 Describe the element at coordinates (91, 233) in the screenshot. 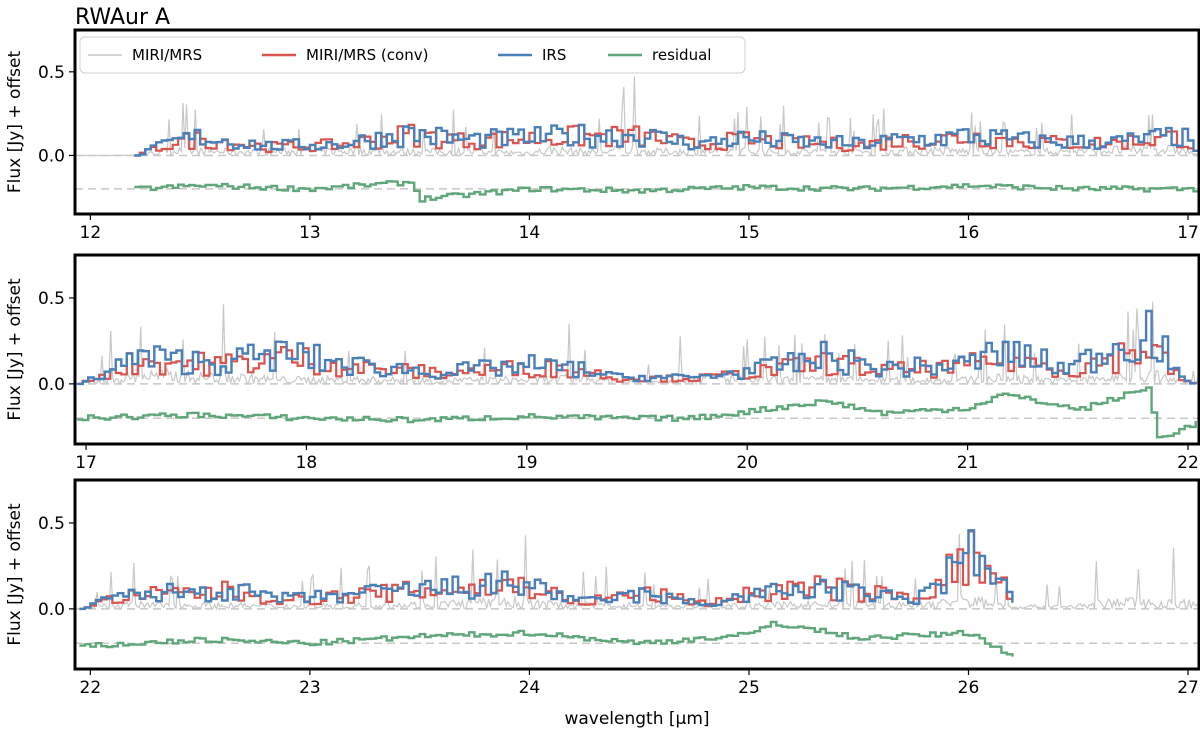

I see `x-tick-label: 12` at that location.